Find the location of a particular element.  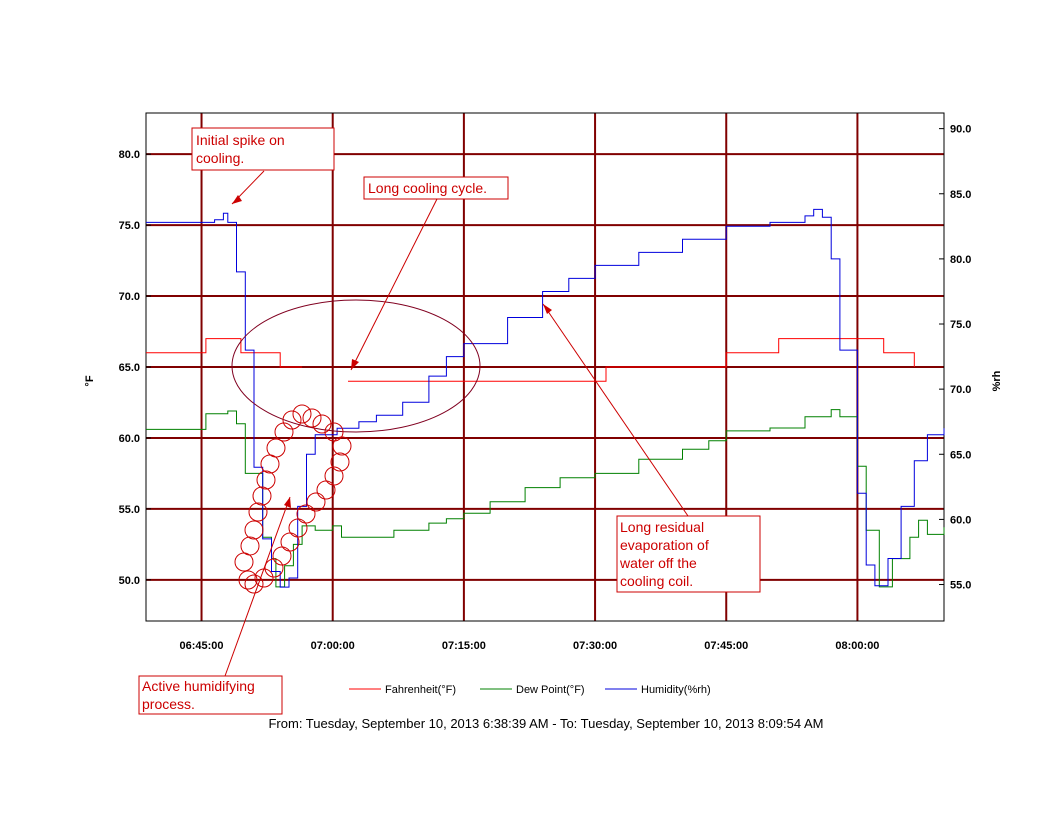

y-right-tick-label: 55.0 is located at coordinates (960, 586).